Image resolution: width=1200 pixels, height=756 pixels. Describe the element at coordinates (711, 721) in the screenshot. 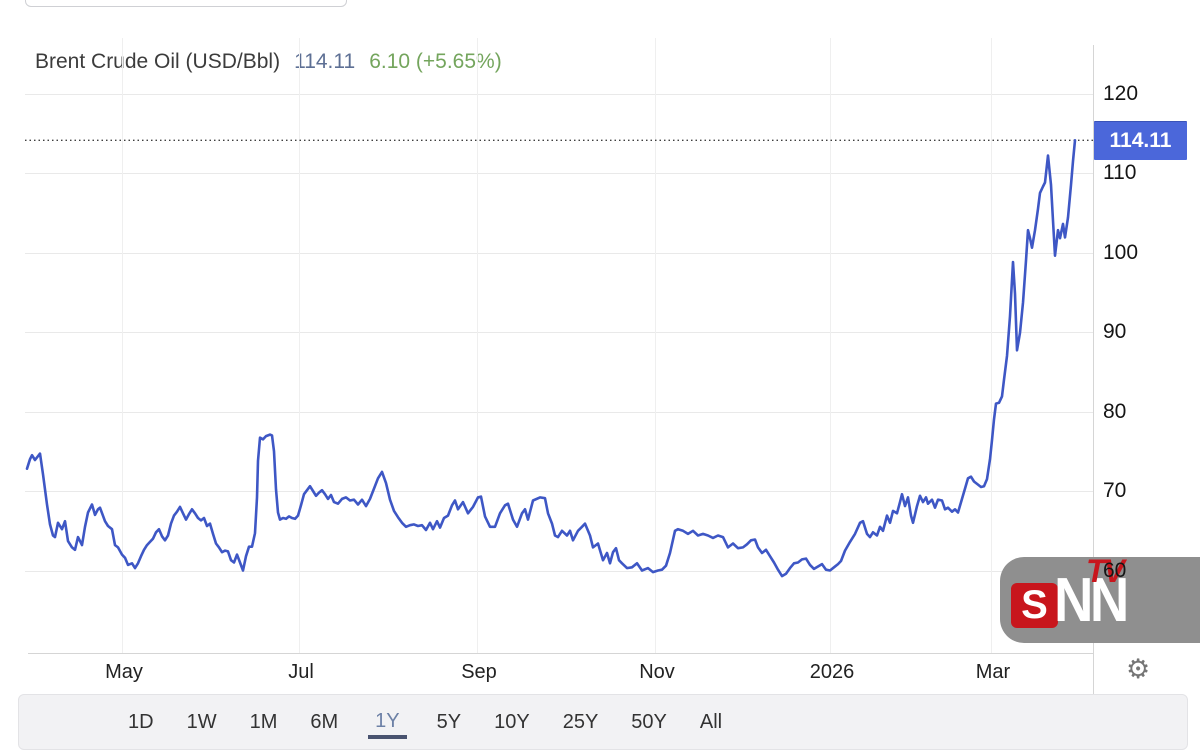

I see `range-button-all: All` at that location.